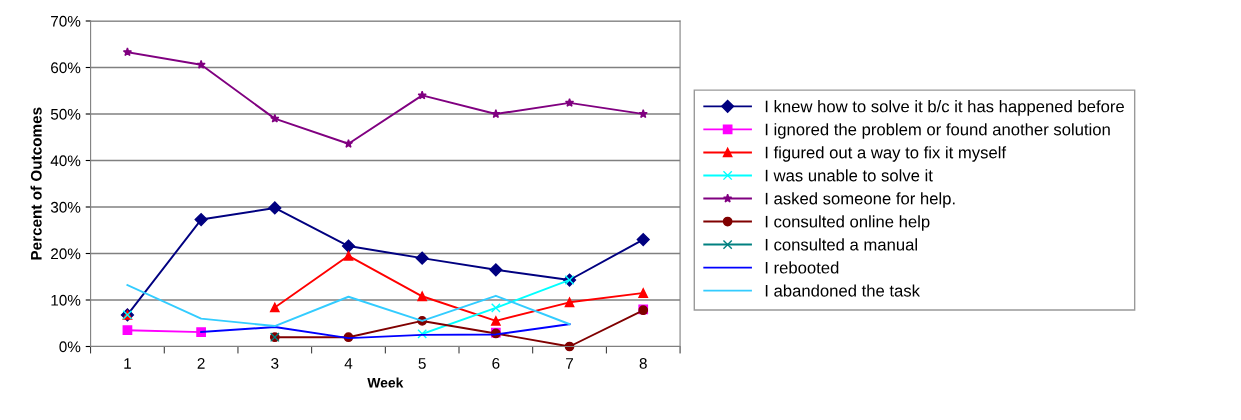 The height and width of the screenshot is (420, 1241). Describe the element at coordinates (127, 363) in the screenshot. I see `x-tick-label: 1` at that location.